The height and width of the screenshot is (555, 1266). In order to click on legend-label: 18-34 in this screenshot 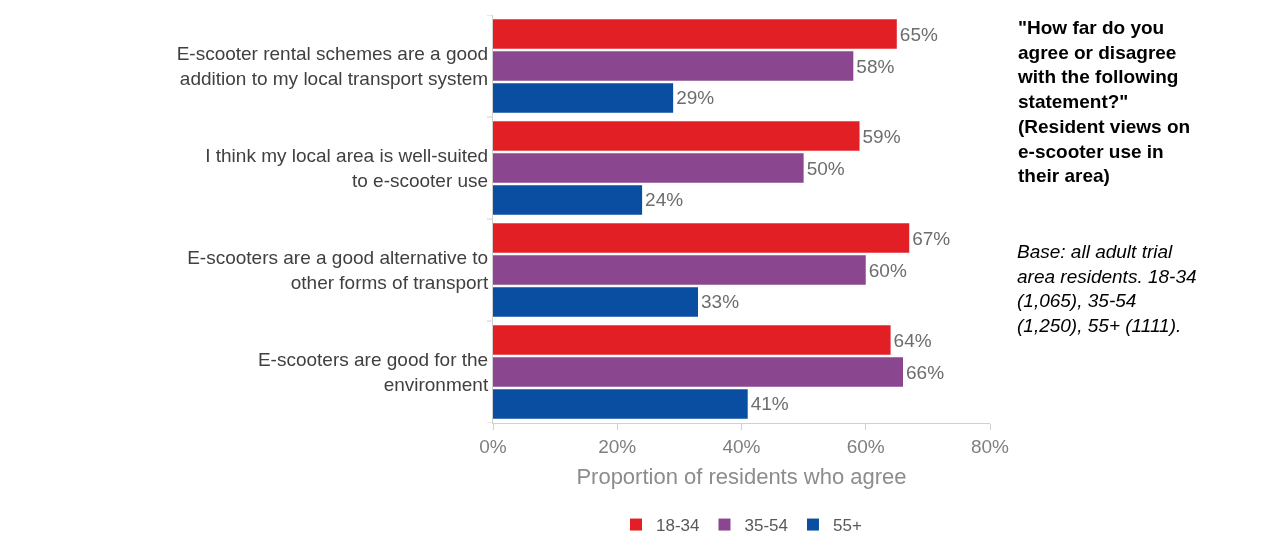, I will do `click(678, 526)`.